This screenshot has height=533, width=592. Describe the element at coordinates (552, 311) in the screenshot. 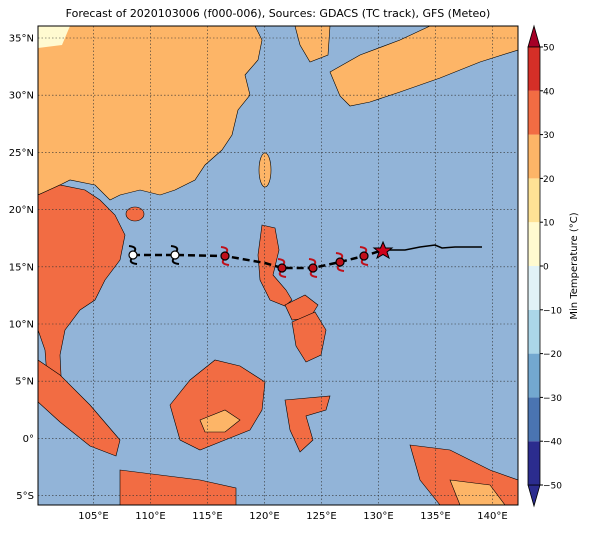

I see `colorbar-tick-label: −10` at that location.